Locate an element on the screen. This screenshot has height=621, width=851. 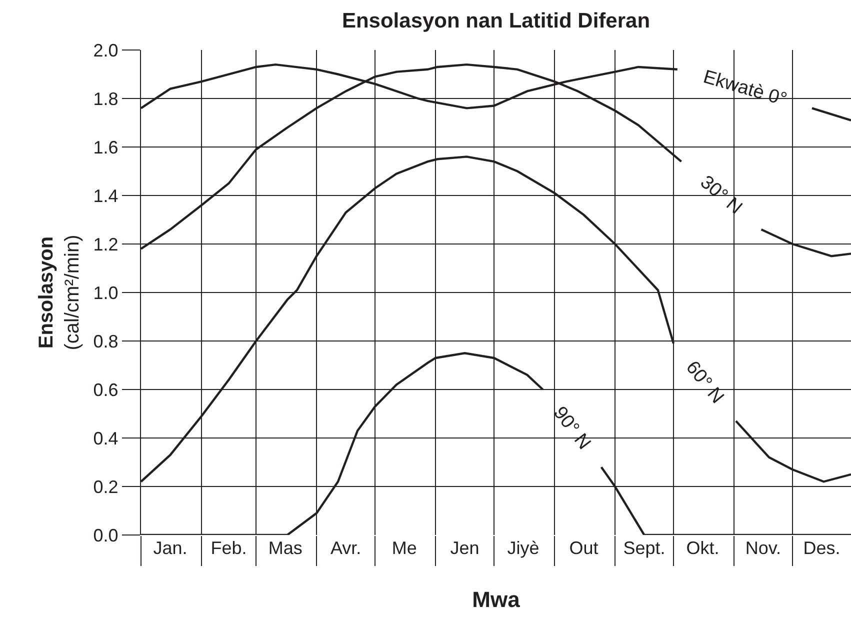
y-tick-label: 0.2 is located at coordinates (105, 486).